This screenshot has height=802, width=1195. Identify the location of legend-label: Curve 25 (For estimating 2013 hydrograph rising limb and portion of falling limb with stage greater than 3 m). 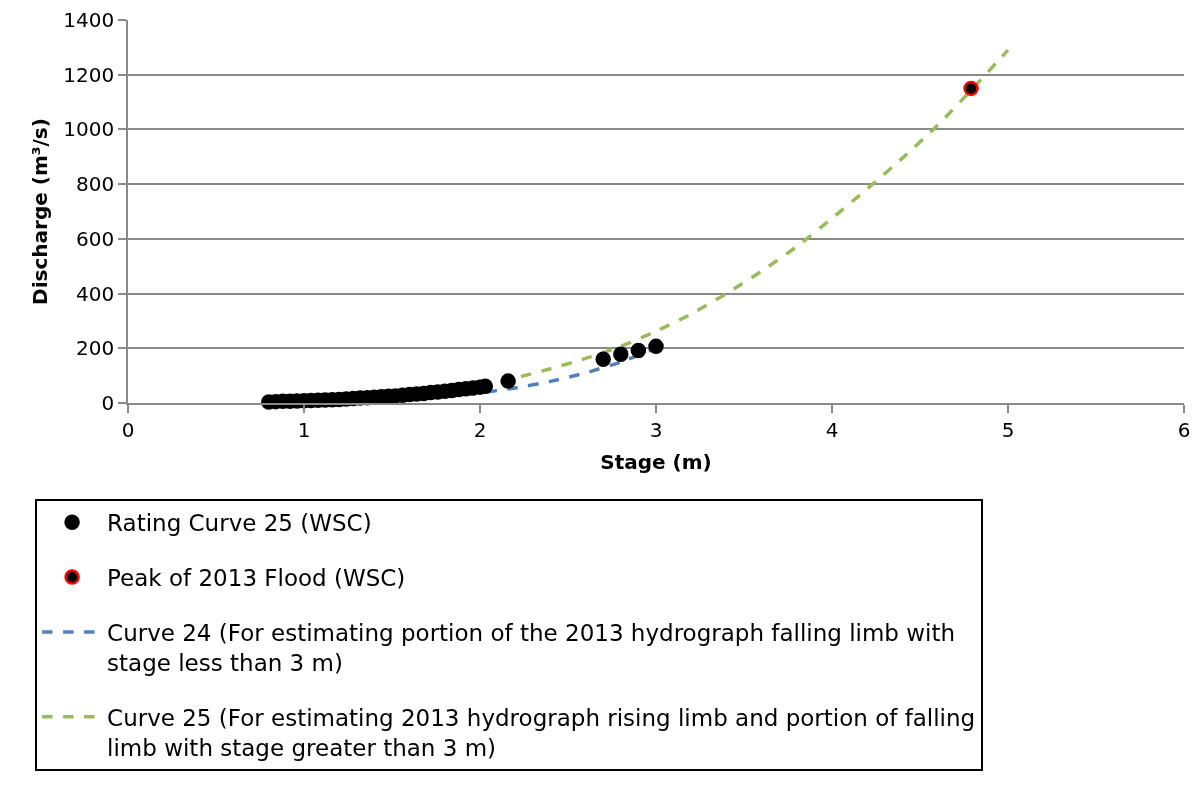
(541, 732).